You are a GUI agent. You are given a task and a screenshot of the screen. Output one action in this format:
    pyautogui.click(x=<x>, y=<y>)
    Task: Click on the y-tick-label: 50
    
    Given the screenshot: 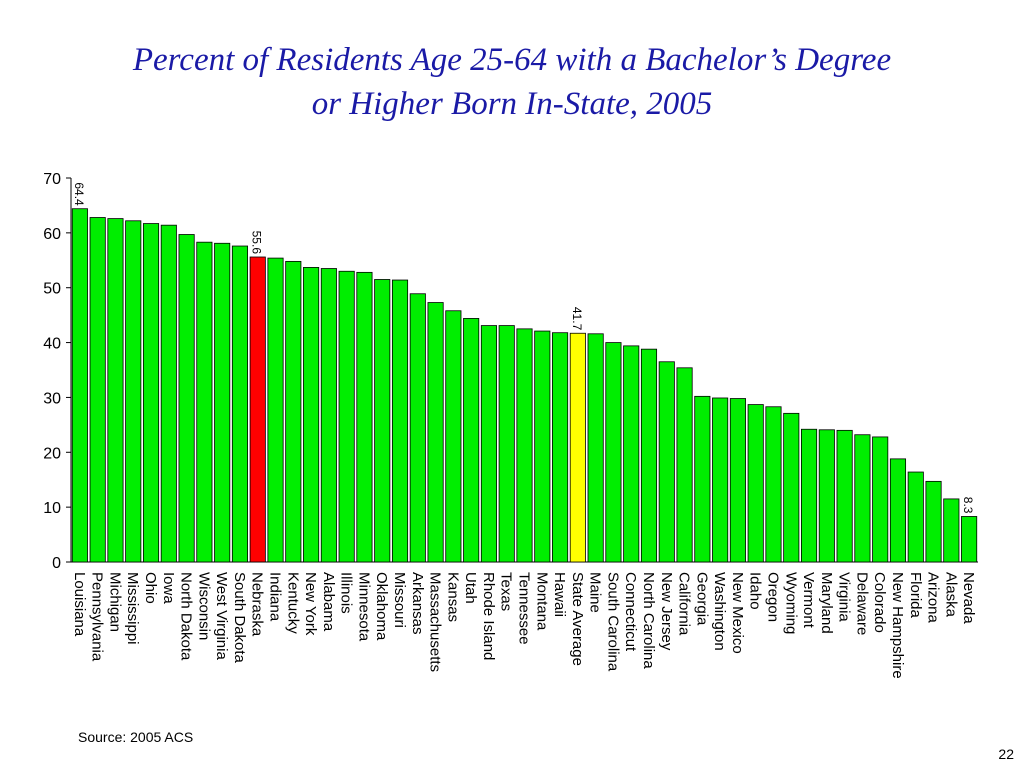 What is the action you would take?
    pyautogui.click(x=52, y=289)
    